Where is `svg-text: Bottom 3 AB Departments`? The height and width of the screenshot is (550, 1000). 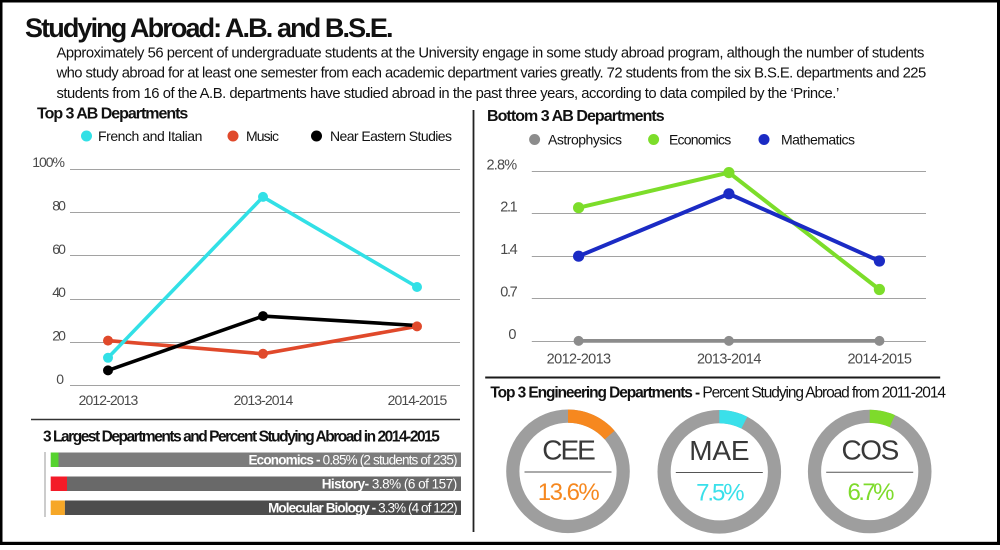
svg-text: Bottom 3 AB Departments is located at coordinates (576, 116).